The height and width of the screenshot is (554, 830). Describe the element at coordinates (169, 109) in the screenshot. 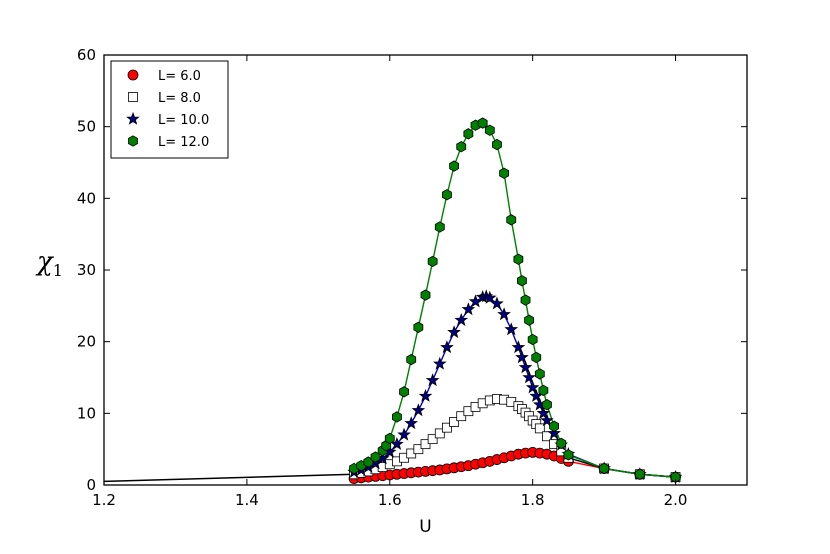

I see `legend: L= 6.0 L= 8.0 L= 10.0 L= 12.0` at that location.